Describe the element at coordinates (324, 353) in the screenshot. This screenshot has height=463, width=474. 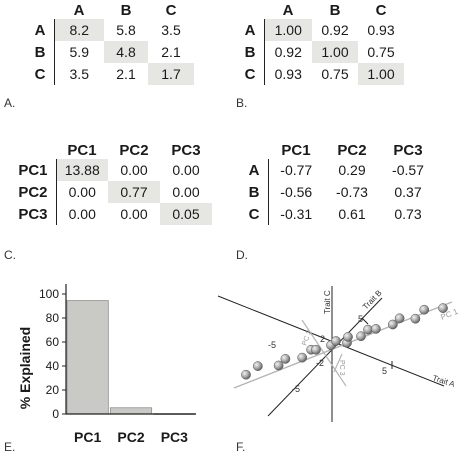
I see `pc2-axis` at that location.